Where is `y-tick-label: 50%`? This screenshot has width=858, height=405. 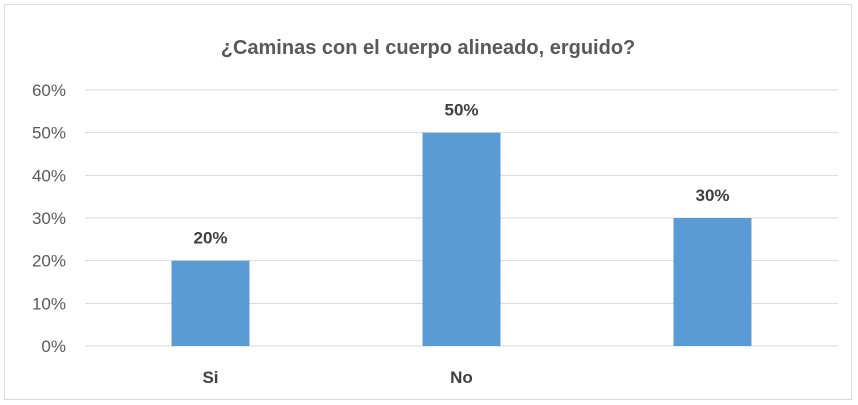
y-tick-label: 50% is located at coordinates (49, 133).